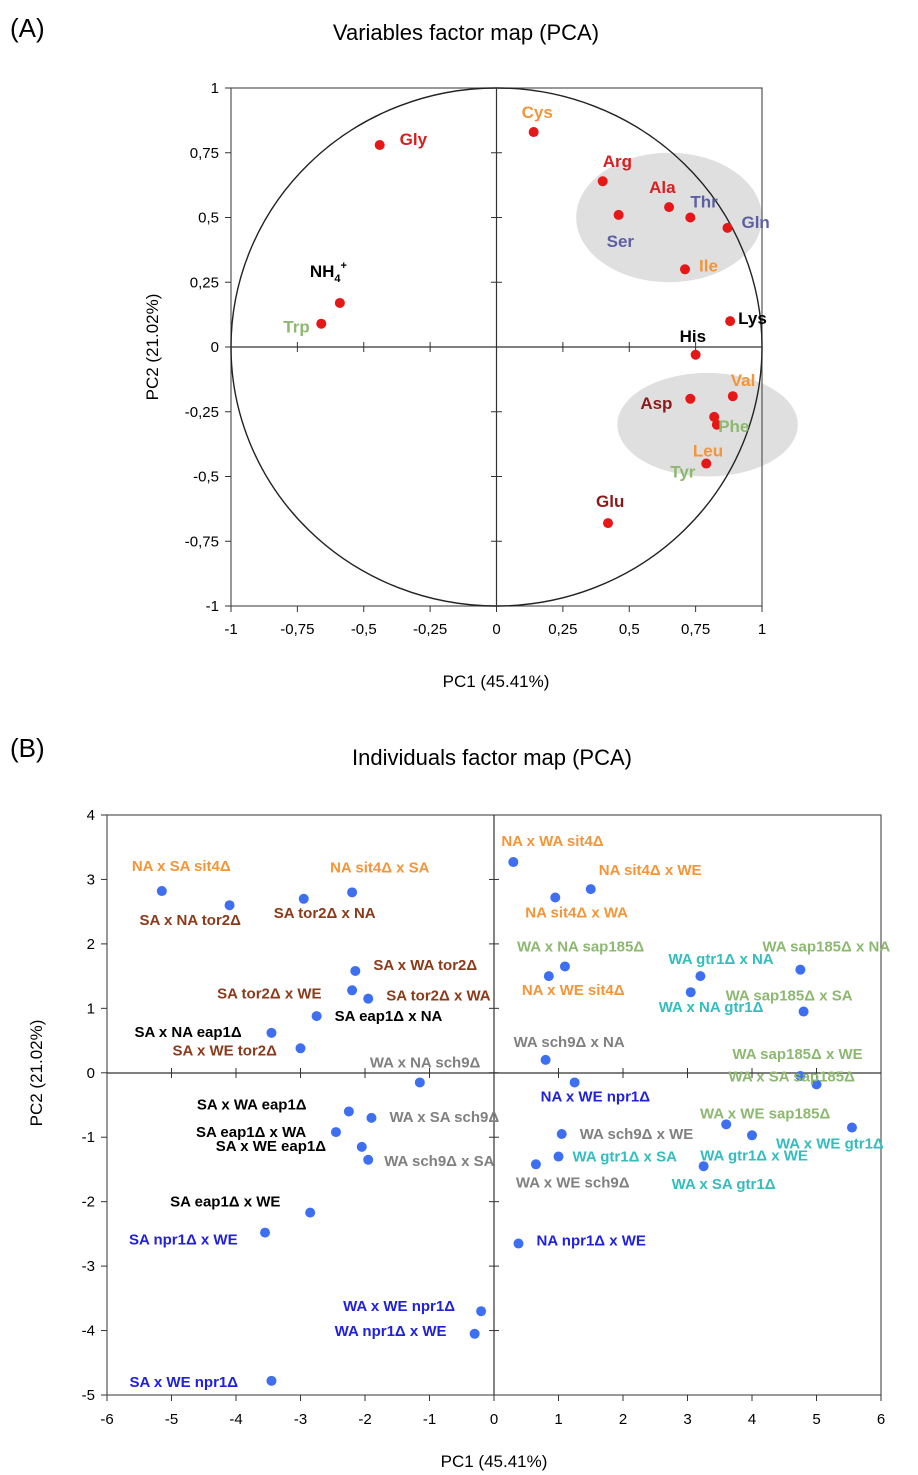  I want to click on panel-b-point-na-sit4-x-wa, so click(555, 897).